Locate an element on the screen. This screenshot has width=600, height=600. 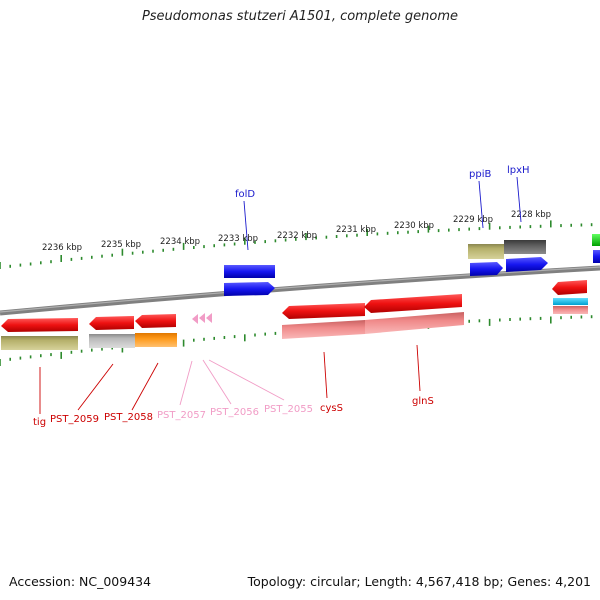
ruler-label: 2233 kbp is located at coordinates (238, 239).